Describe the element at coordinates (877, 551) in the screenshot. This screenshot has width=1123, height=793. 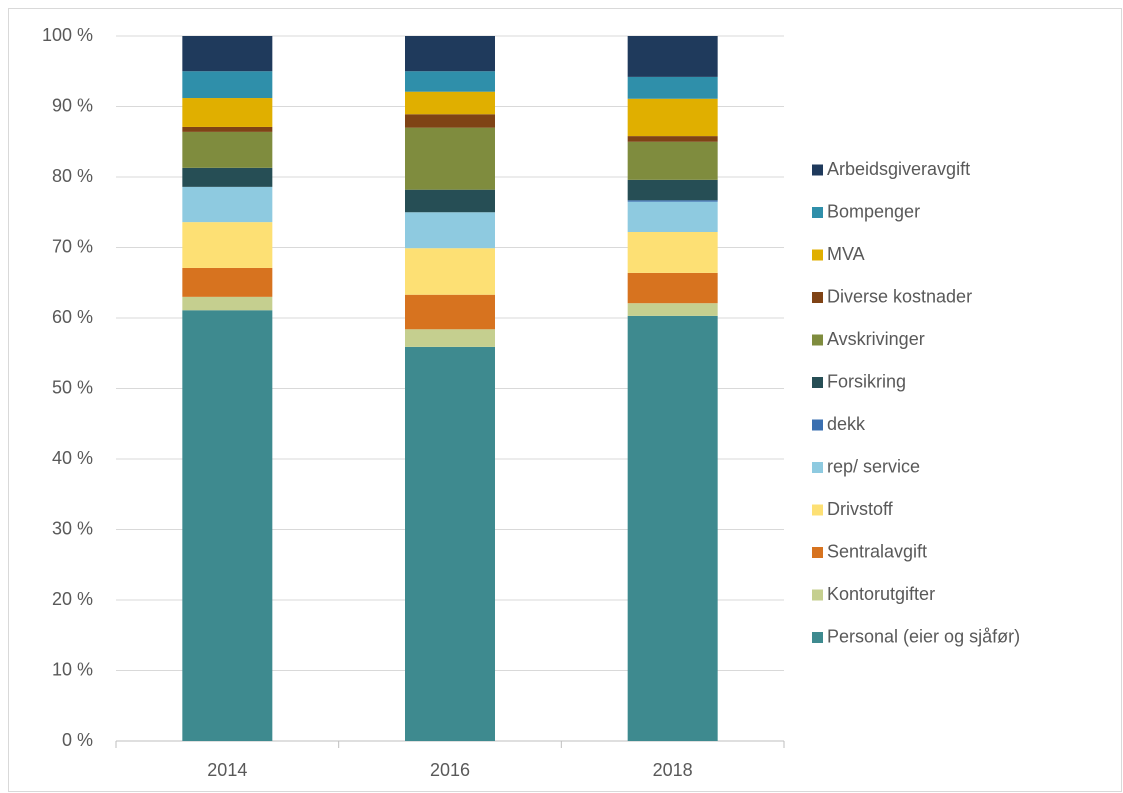
I see `legend-label: Sentralavgift` at that location.